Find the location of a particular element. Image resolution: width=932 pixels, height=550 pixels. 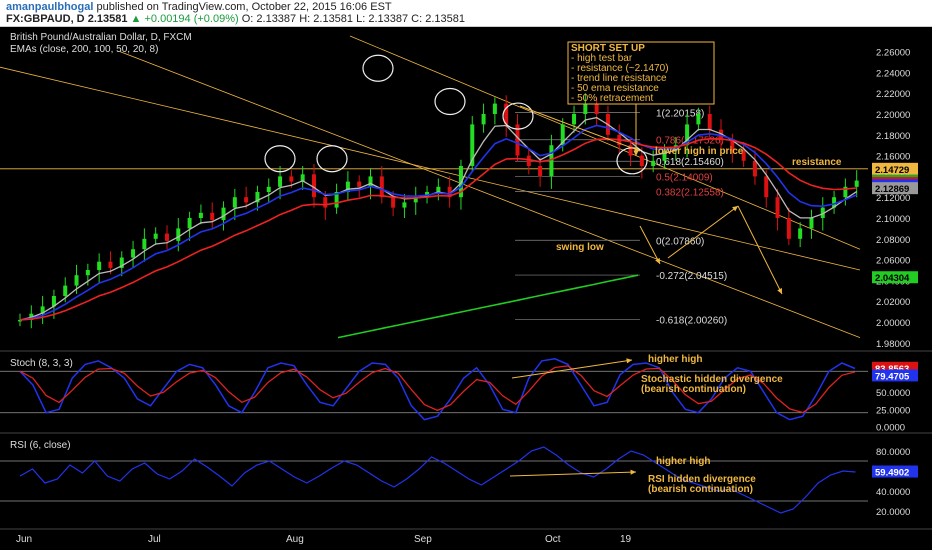

price-tag-value: 2.12869 is located at coordinates (892, 189).